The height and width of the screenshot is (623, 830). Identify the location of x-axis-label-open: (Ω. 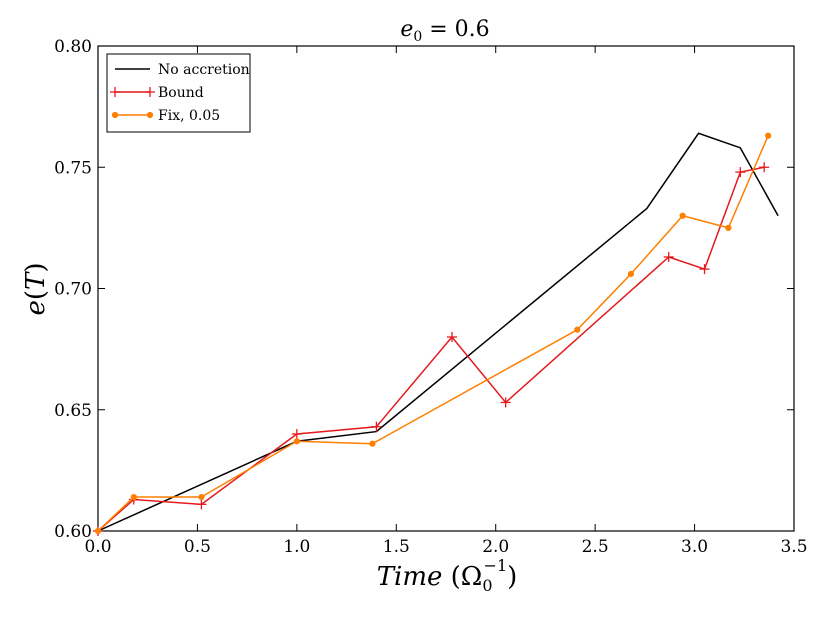
(462, 577).